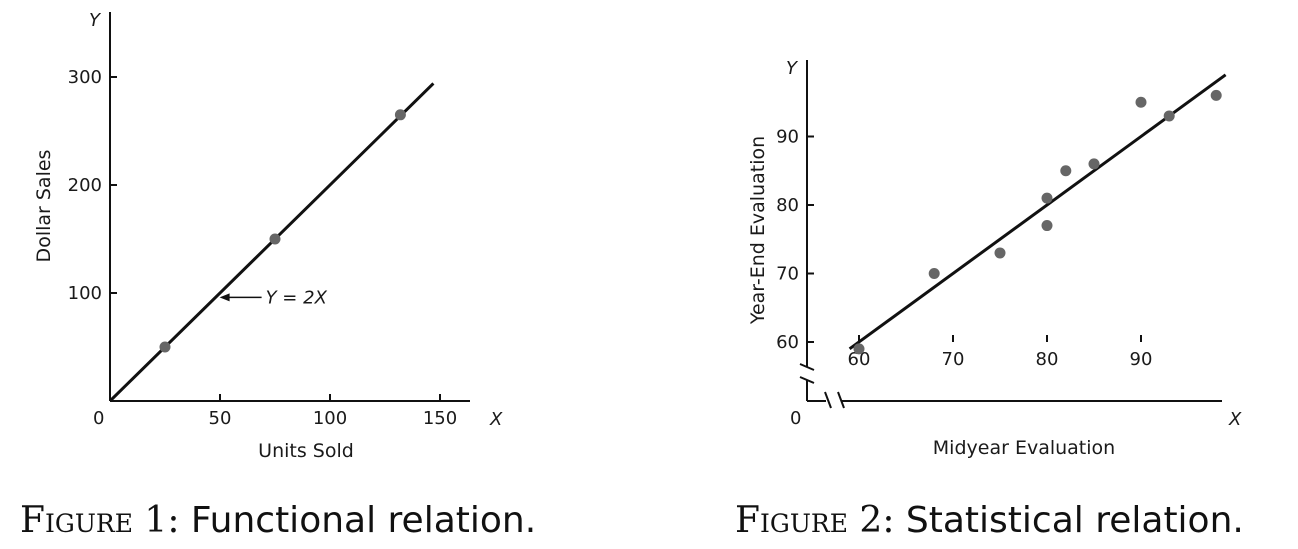 This screenshot has height=549, width=1298. Describe the element at coordinates (1141, 359) in the screenshot. I see `x-tick-label: 90` at that location.